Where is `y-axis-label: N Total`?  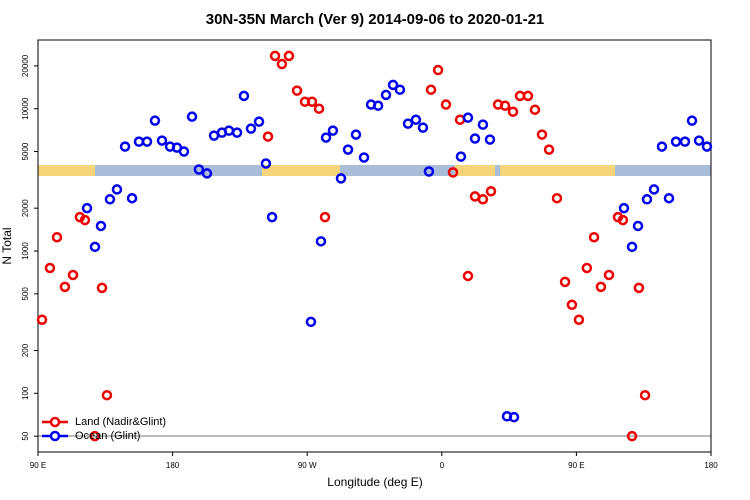 y-axis-label: N Total is located at coordinates (7, 245).